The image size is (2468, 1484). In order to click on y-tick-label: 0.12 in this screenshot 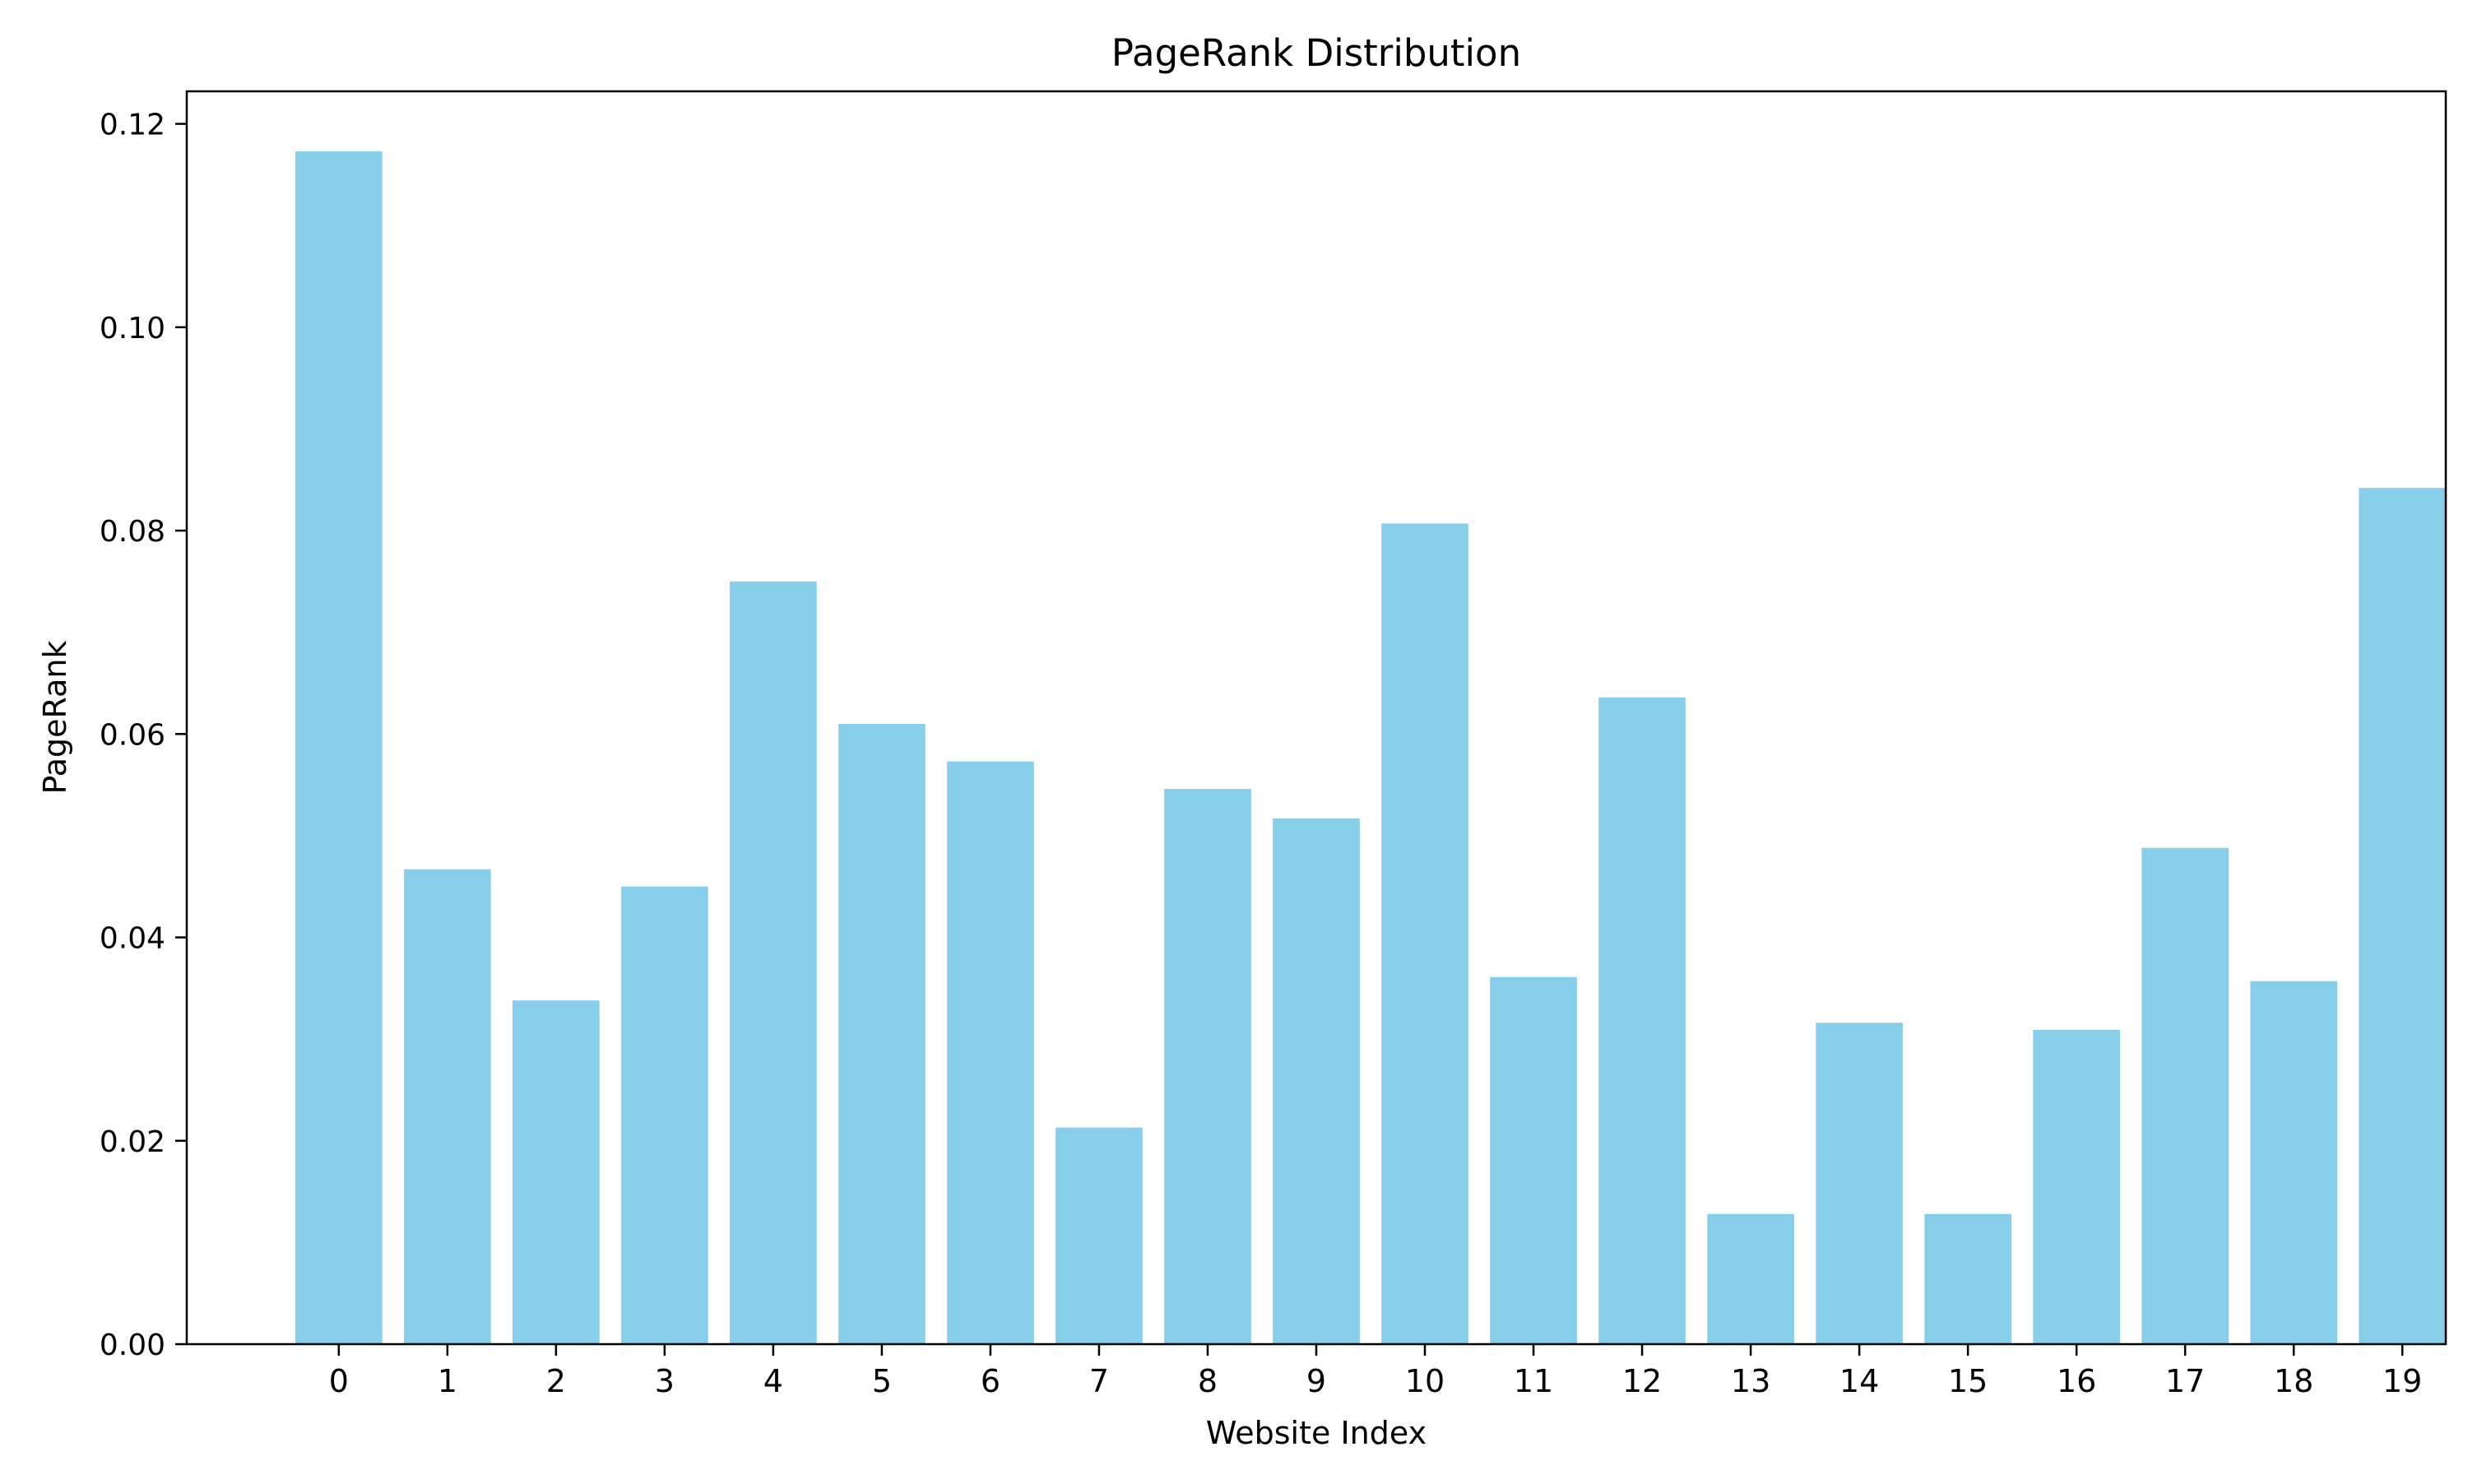, I will do `click(132, 126)`.